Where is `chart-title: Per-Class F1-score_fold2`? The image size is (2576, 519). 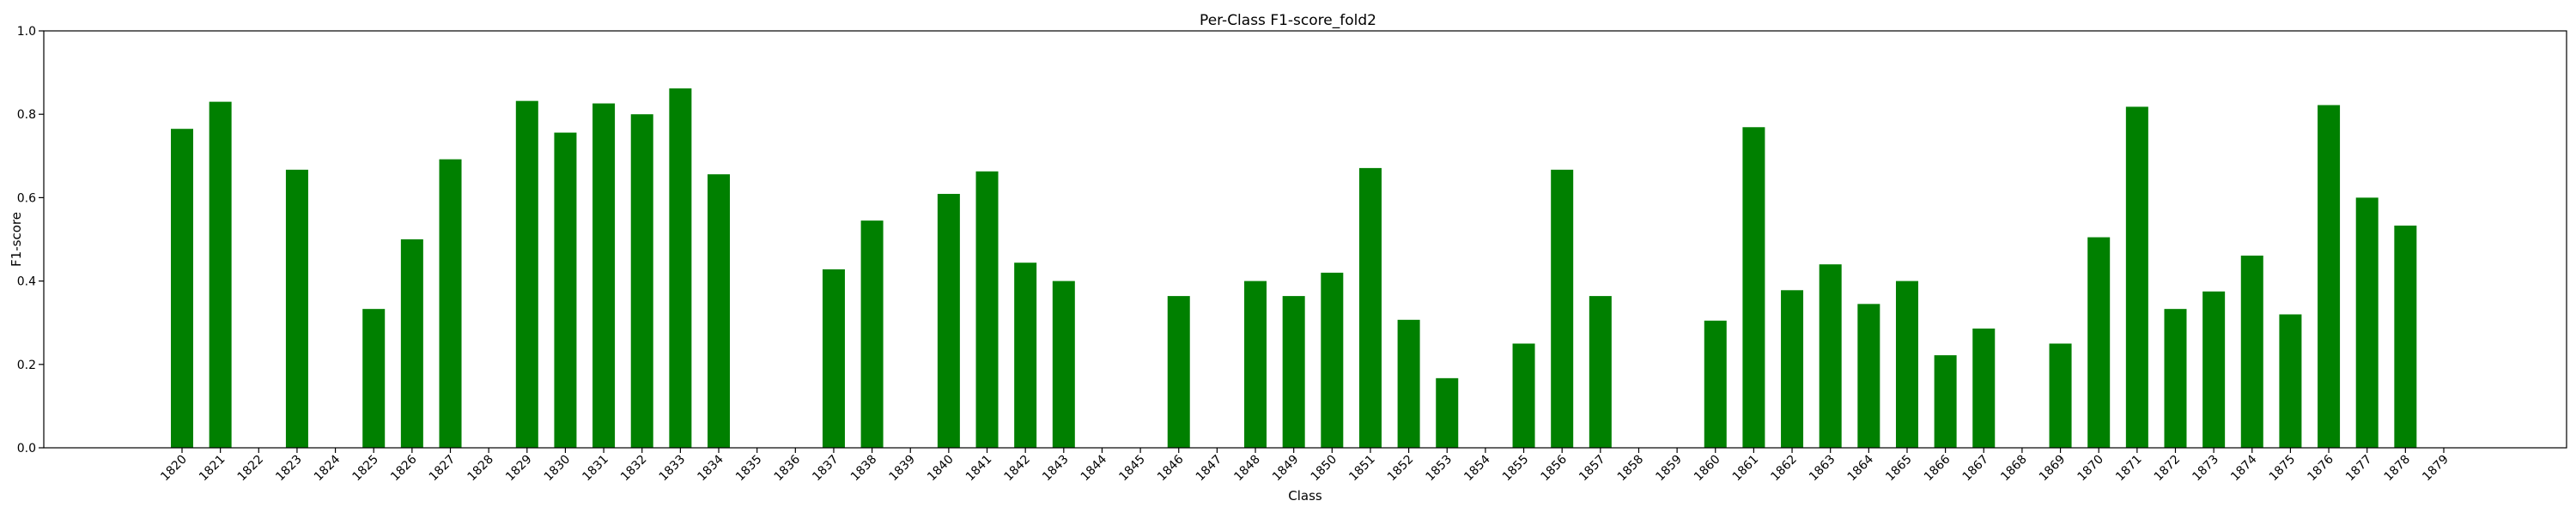
chart-title: Per-Class F1-score_fold2 is located at coordinates (1288, 20).